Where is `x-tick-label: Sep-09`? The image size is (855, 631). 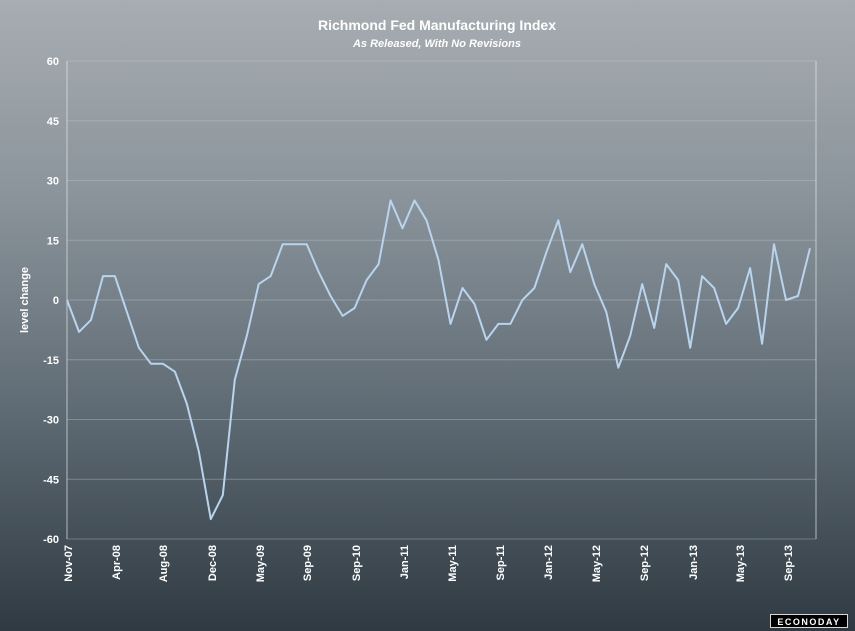
x-tick-label: Sep-09 is located at coordinates (308, 563).